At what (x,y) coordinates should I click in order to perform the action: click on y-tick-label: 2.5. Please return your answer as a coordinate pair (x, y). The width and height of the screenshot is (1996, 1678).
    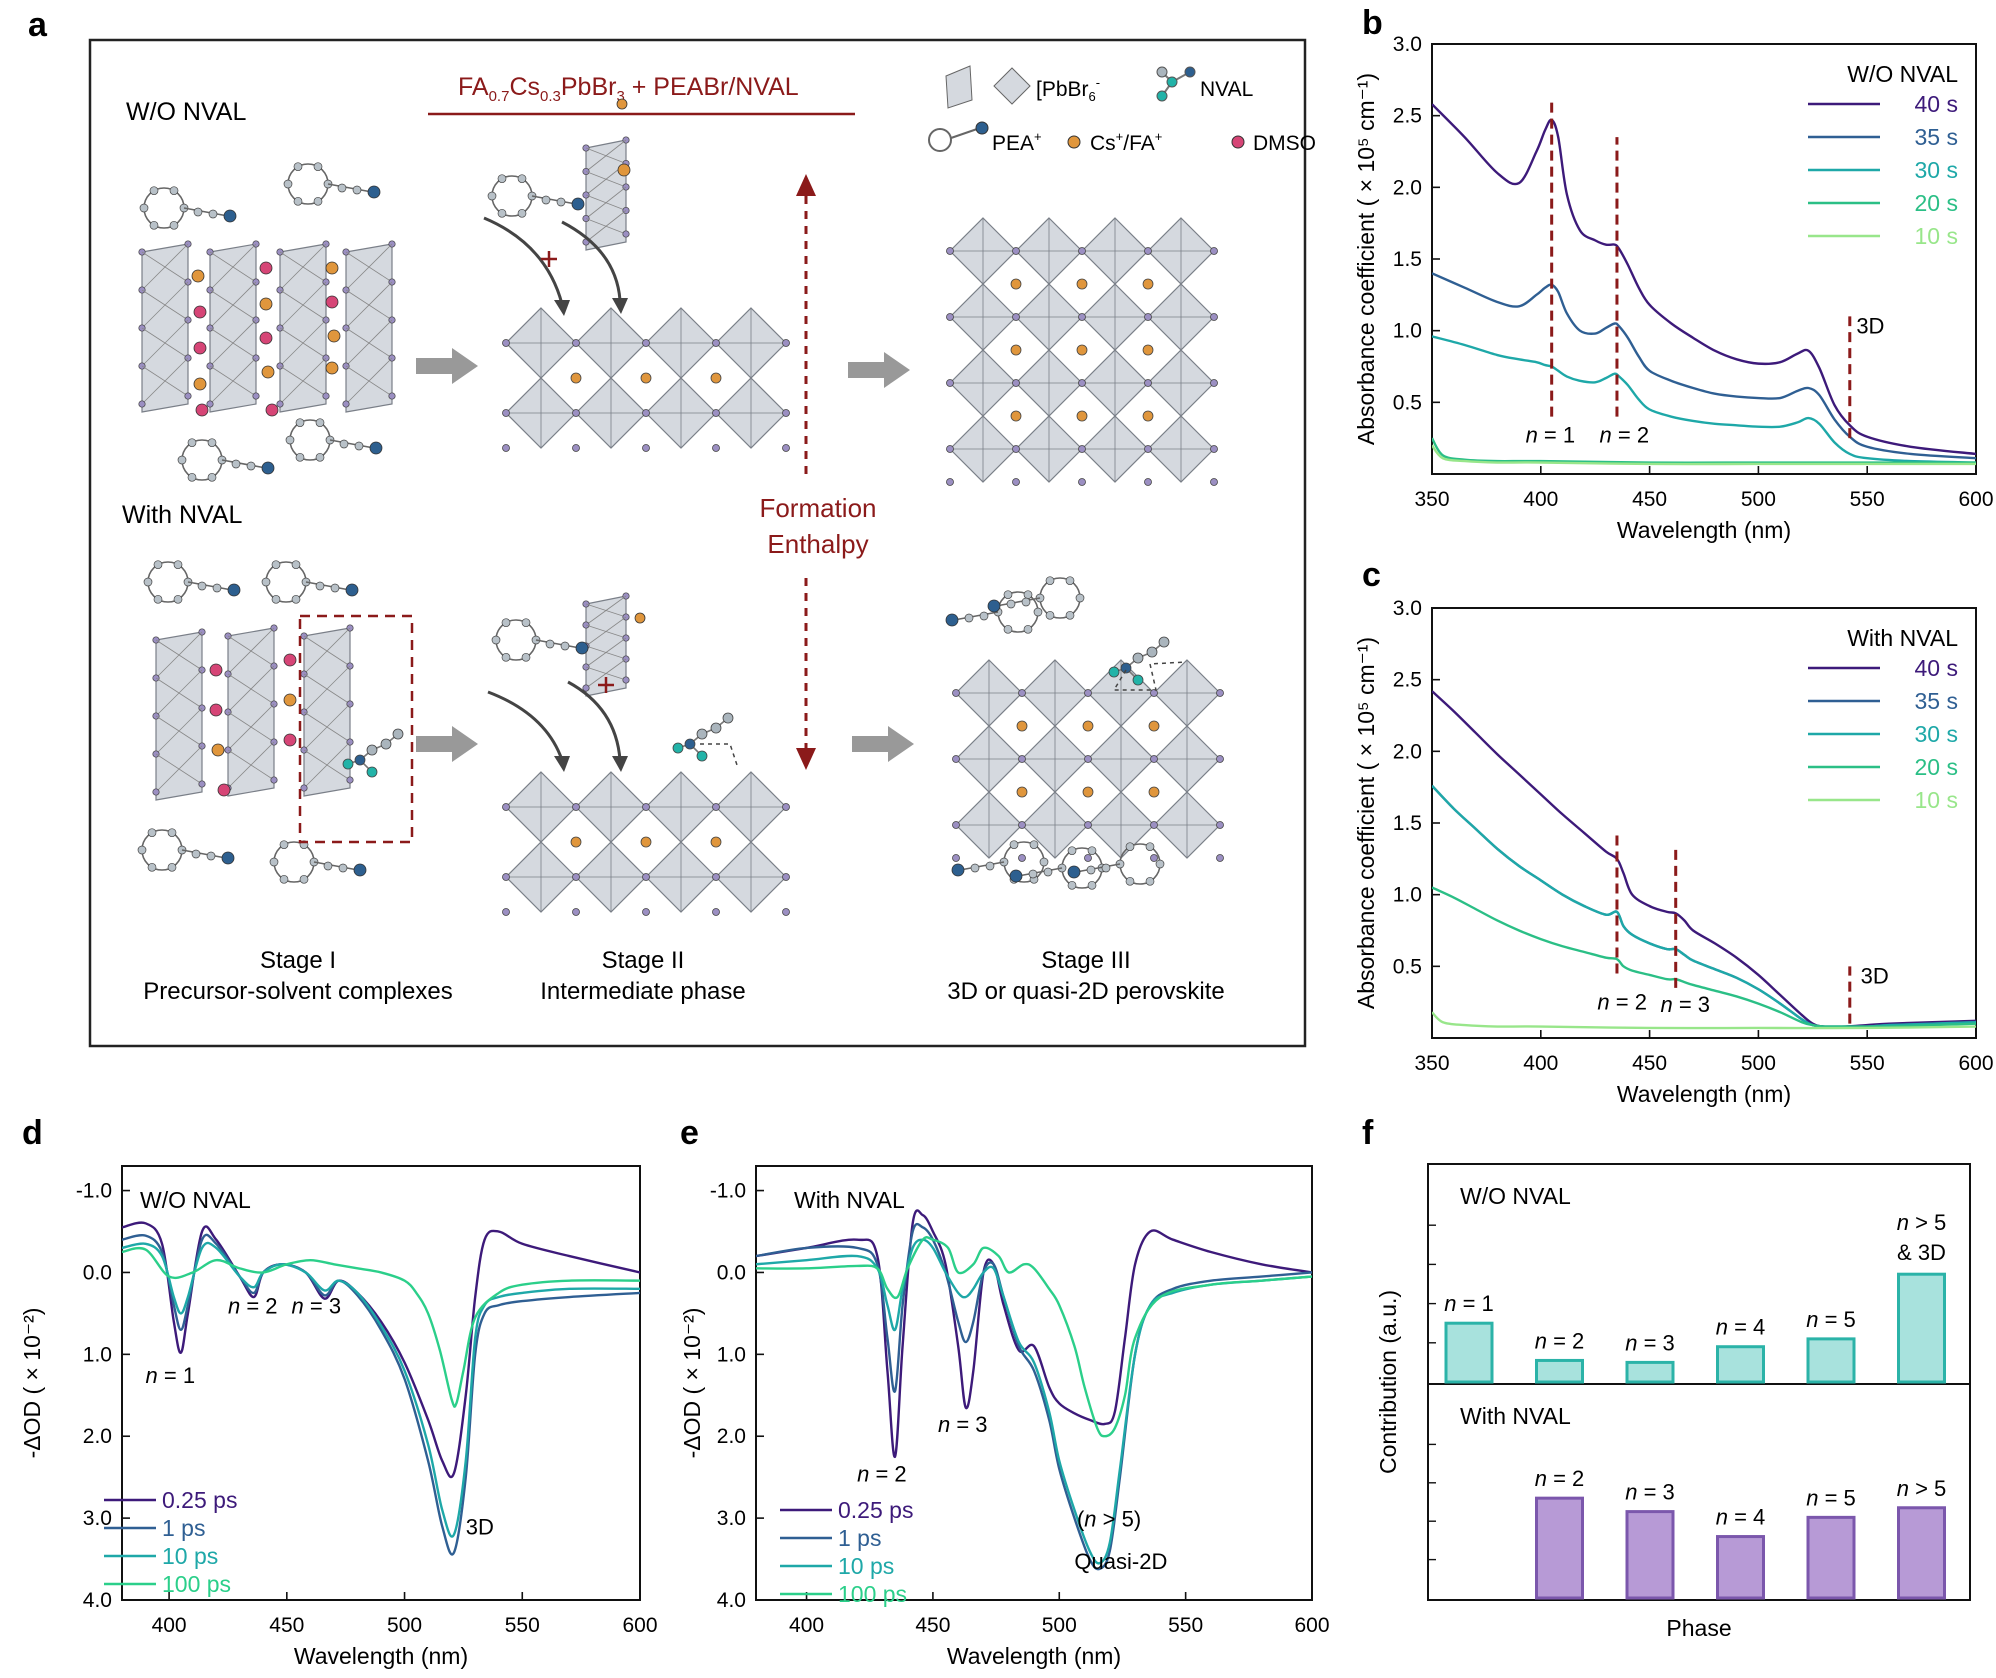
    Looking at the image, I should click on (1407, 116).